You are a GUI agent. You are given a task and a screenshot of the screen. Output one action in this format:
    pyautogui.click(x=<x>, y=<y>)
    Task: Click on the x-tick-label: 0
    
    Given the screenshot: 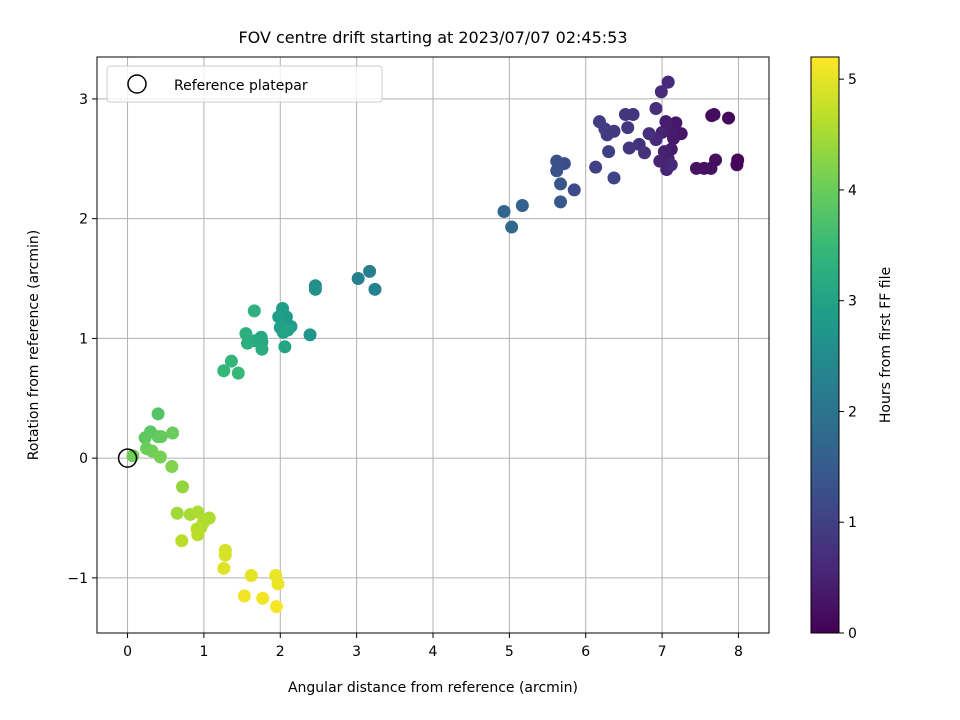 What is the action you would take?
    pyautogui.click(x=127, y=652)
    